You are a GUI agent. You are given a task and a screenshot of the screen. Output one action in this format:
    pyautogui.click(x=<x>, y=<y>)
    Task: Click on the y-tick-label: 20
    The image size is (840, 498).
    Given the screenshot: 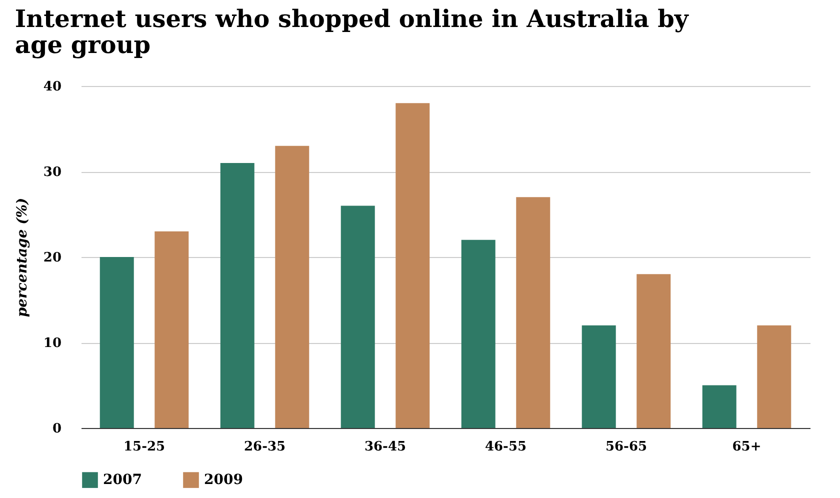 What is the action you would take?
    pyautogui.click(x=52, y=258)
    